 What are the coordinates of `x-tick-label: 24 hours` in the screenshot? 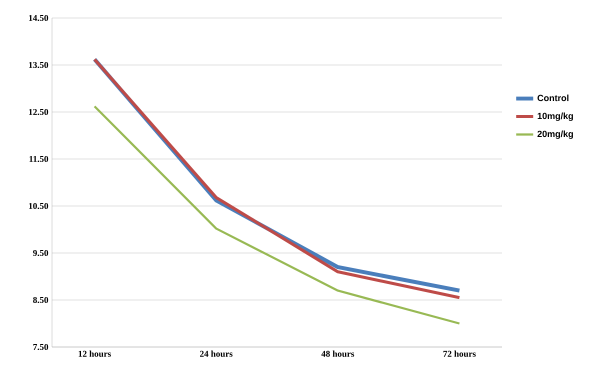 It's located at (216, 353).